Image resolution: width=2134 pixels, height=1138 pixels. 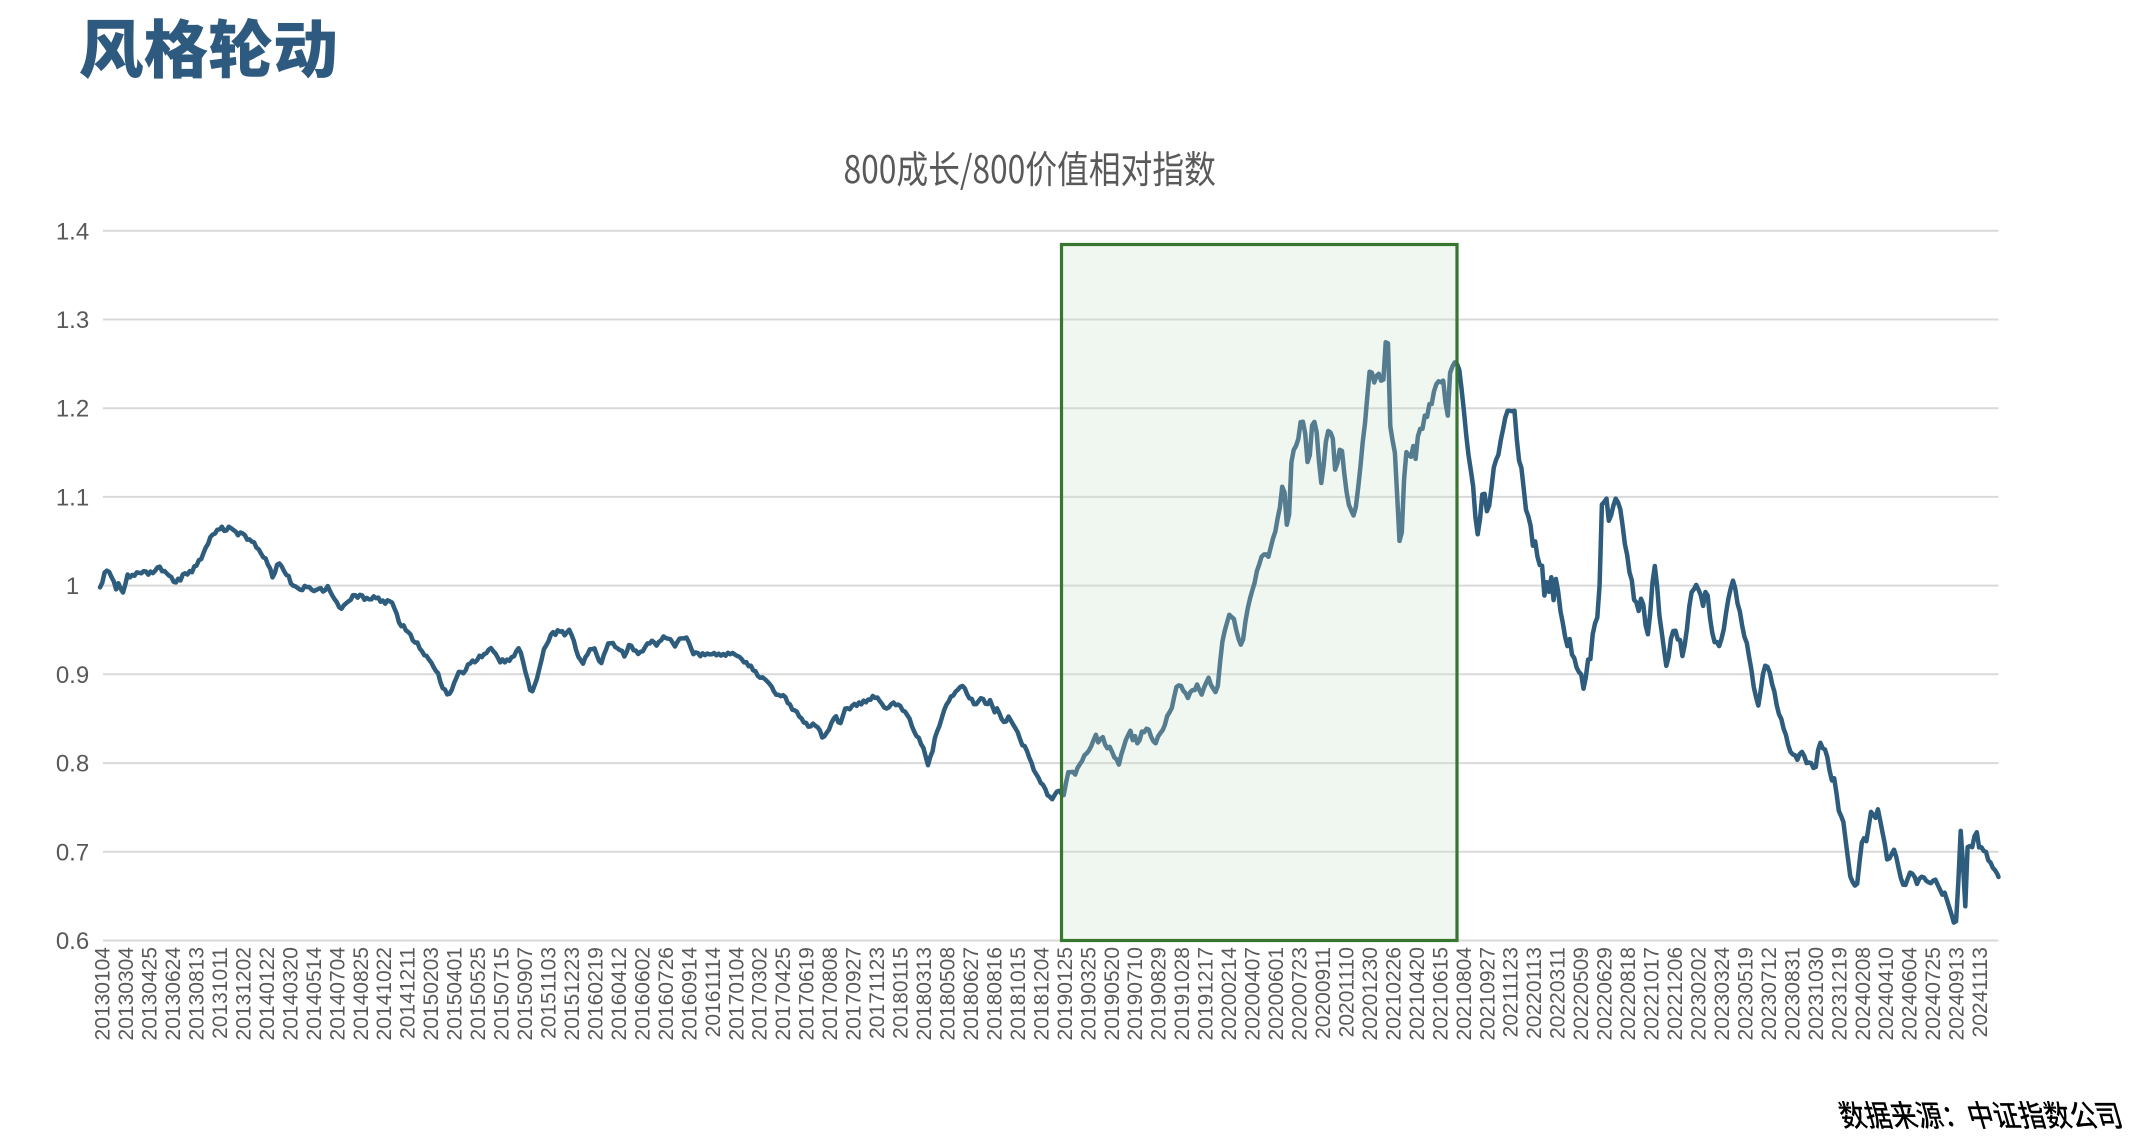 What do you see at coordinates (1769, 993) in the screenshot?
I see `svg-text: 20230712` at bounding box center [1769, 993].